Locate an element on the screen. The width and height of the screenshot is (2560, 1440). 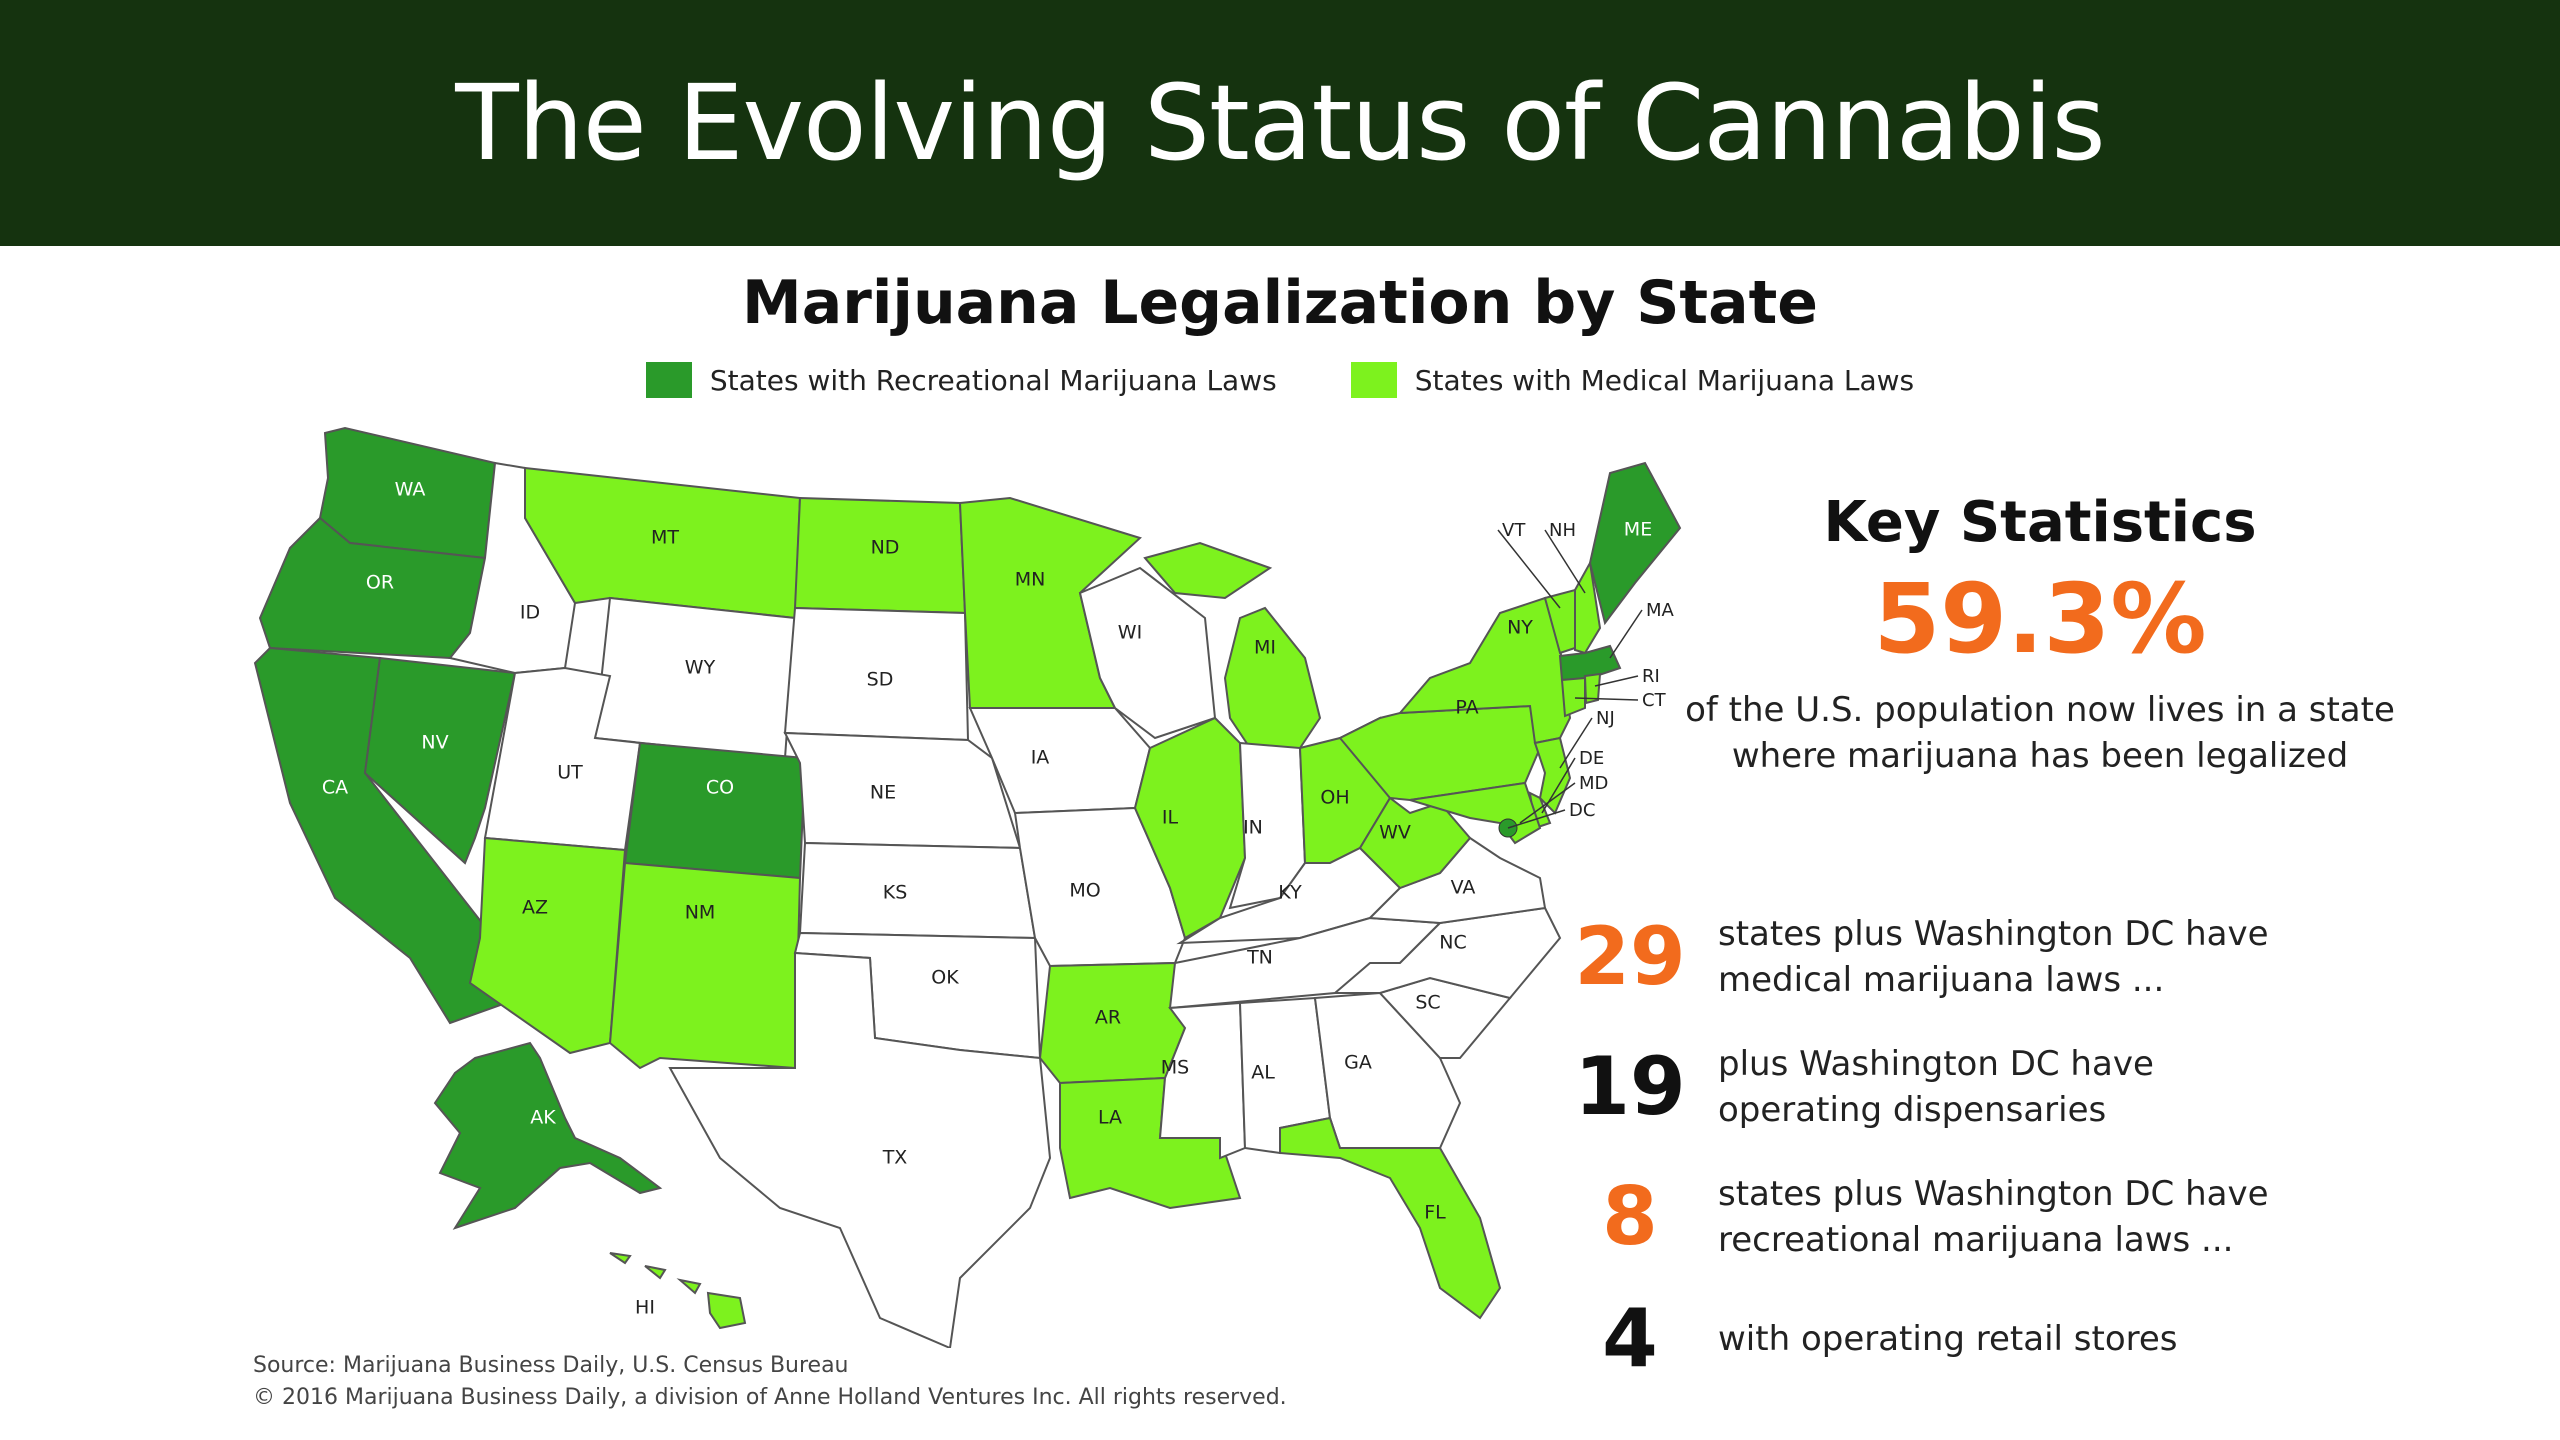
legend-swatch-medical is located at coordinates (1373, 380).